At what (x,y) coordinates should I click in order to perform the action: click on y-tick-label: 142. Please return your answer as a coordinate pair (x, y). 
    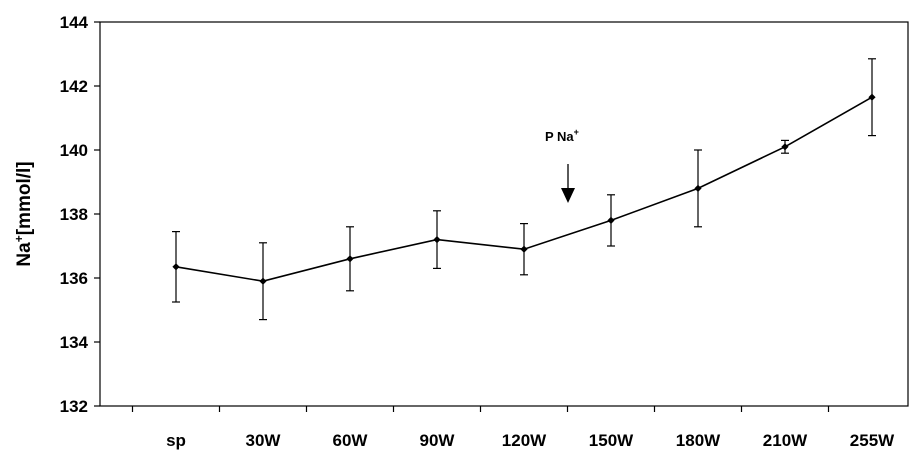
    Looking at the image, I should click on (74, 86).